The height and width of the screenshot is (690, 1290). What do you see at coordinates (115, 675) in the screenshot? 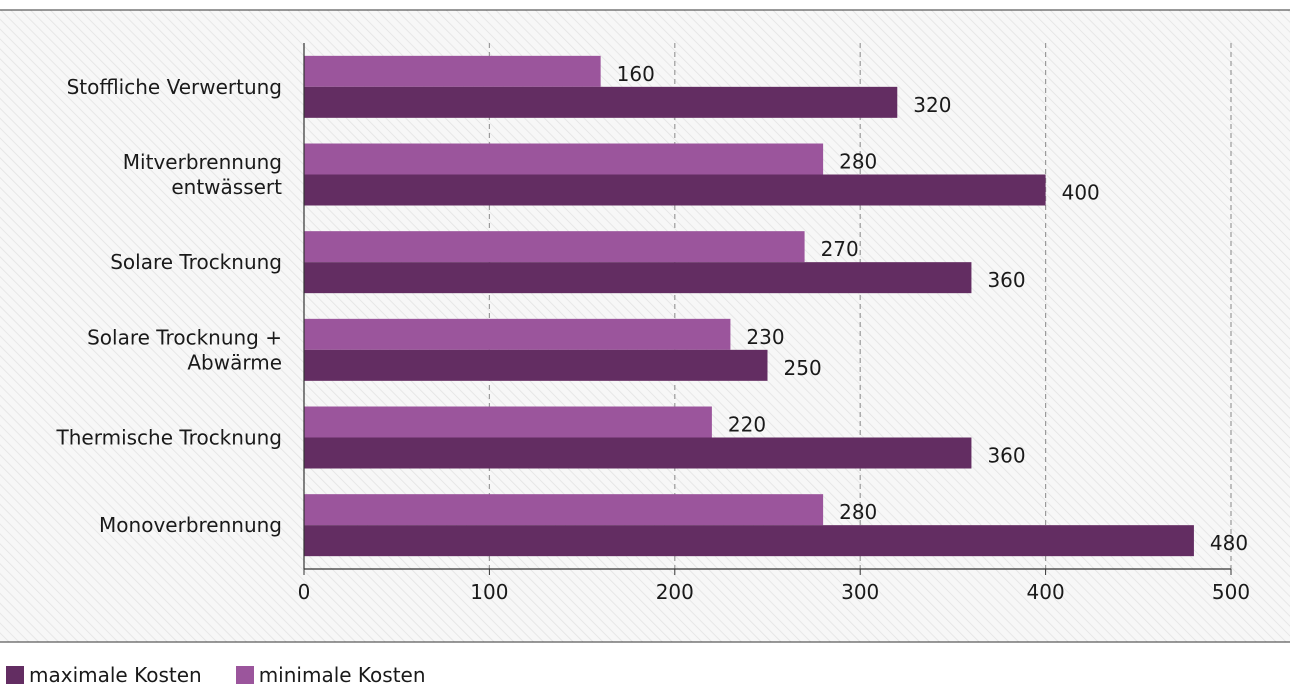
I see `legend-label: maximale Kosten` at bounding box center [115, 675].